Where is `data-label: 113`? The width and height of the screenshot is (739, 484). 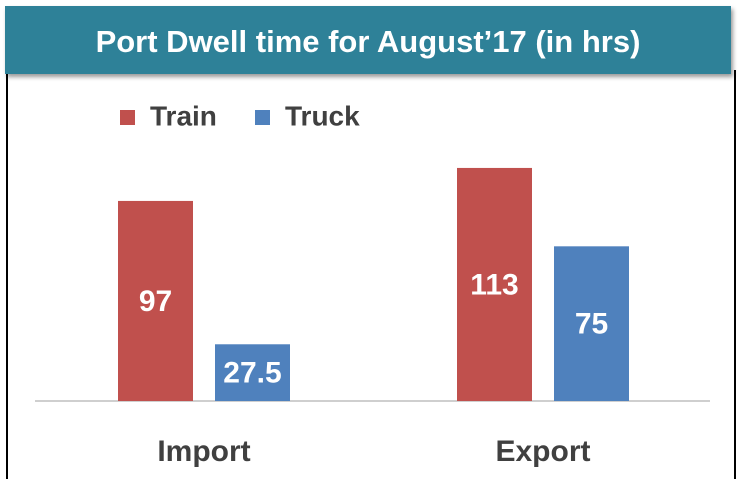
data-label: 113 is located at coordinates (494, 284).